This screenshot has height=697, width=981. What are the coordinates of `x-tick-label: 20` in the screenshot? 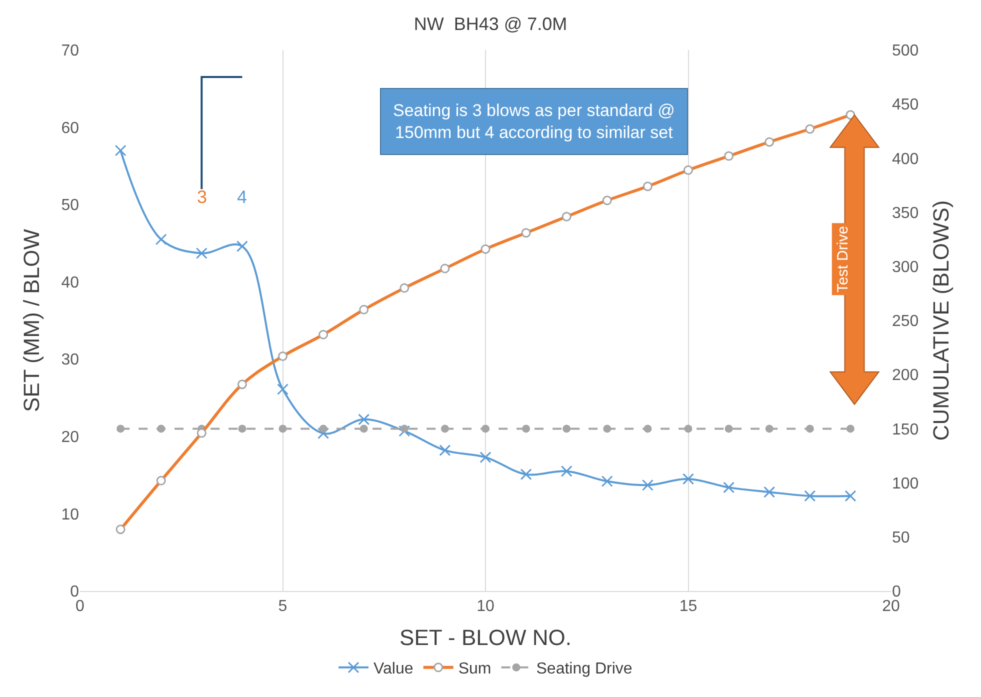 It's located at (891, 607).